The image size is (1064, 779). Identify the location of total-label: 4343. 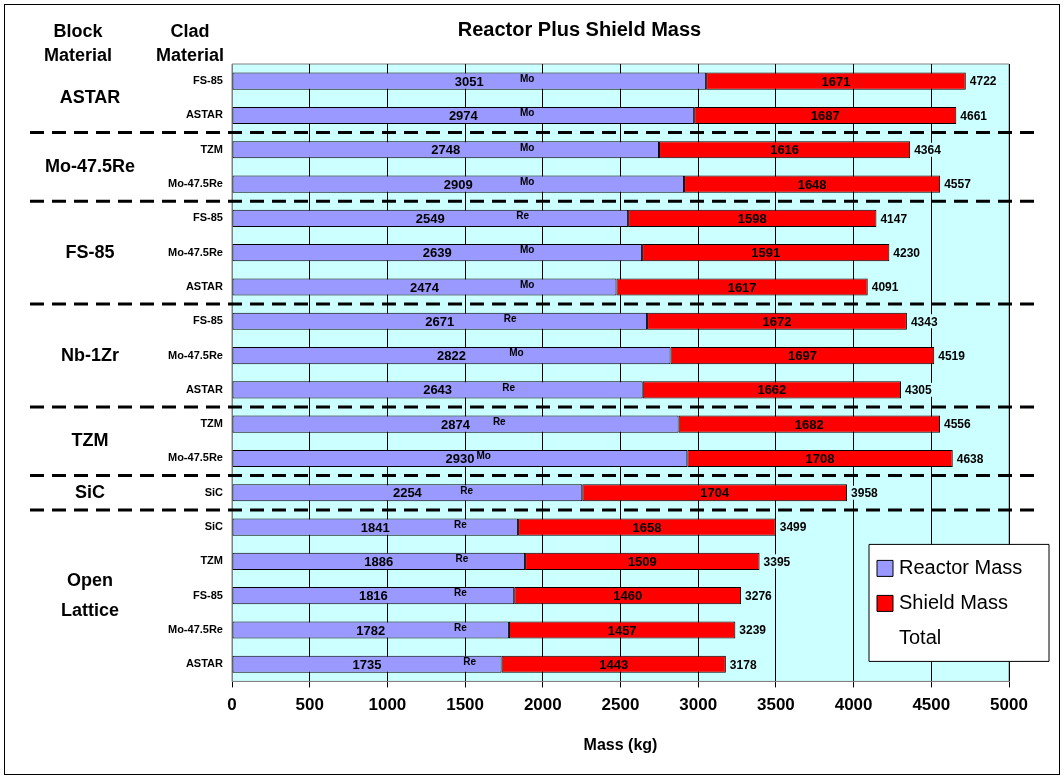
(924, 321).